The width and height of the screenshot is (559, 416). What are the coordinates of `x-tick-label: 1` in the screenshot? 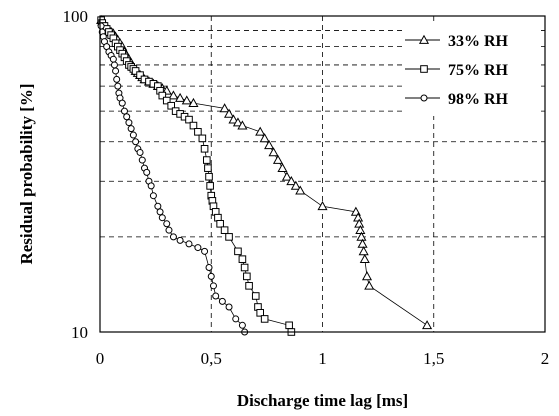 It's located at (322, 358).